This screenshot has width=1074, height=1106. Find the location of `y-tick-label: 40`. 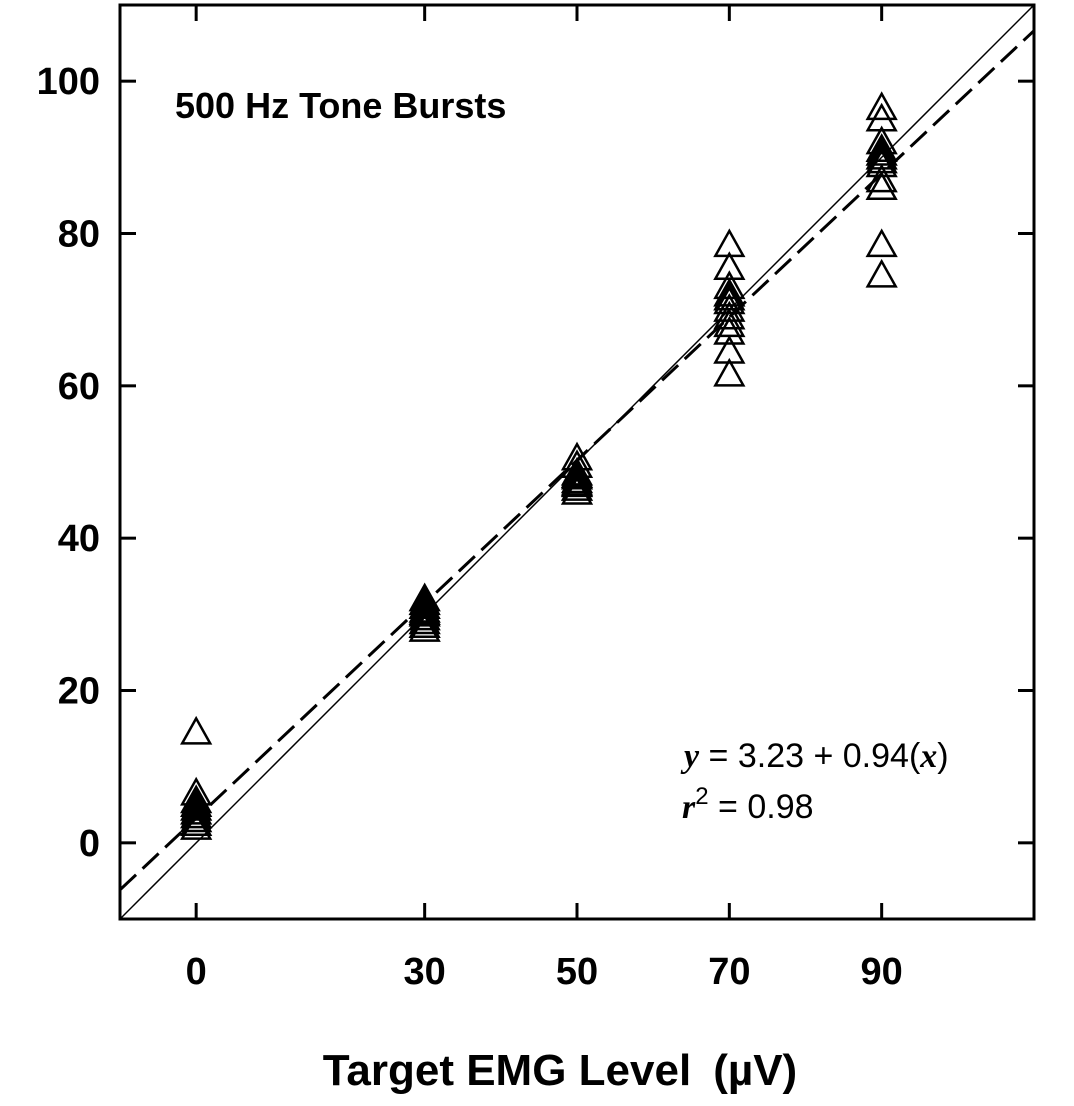

y-tick-label: 40 is located at coordinates (79, 539).